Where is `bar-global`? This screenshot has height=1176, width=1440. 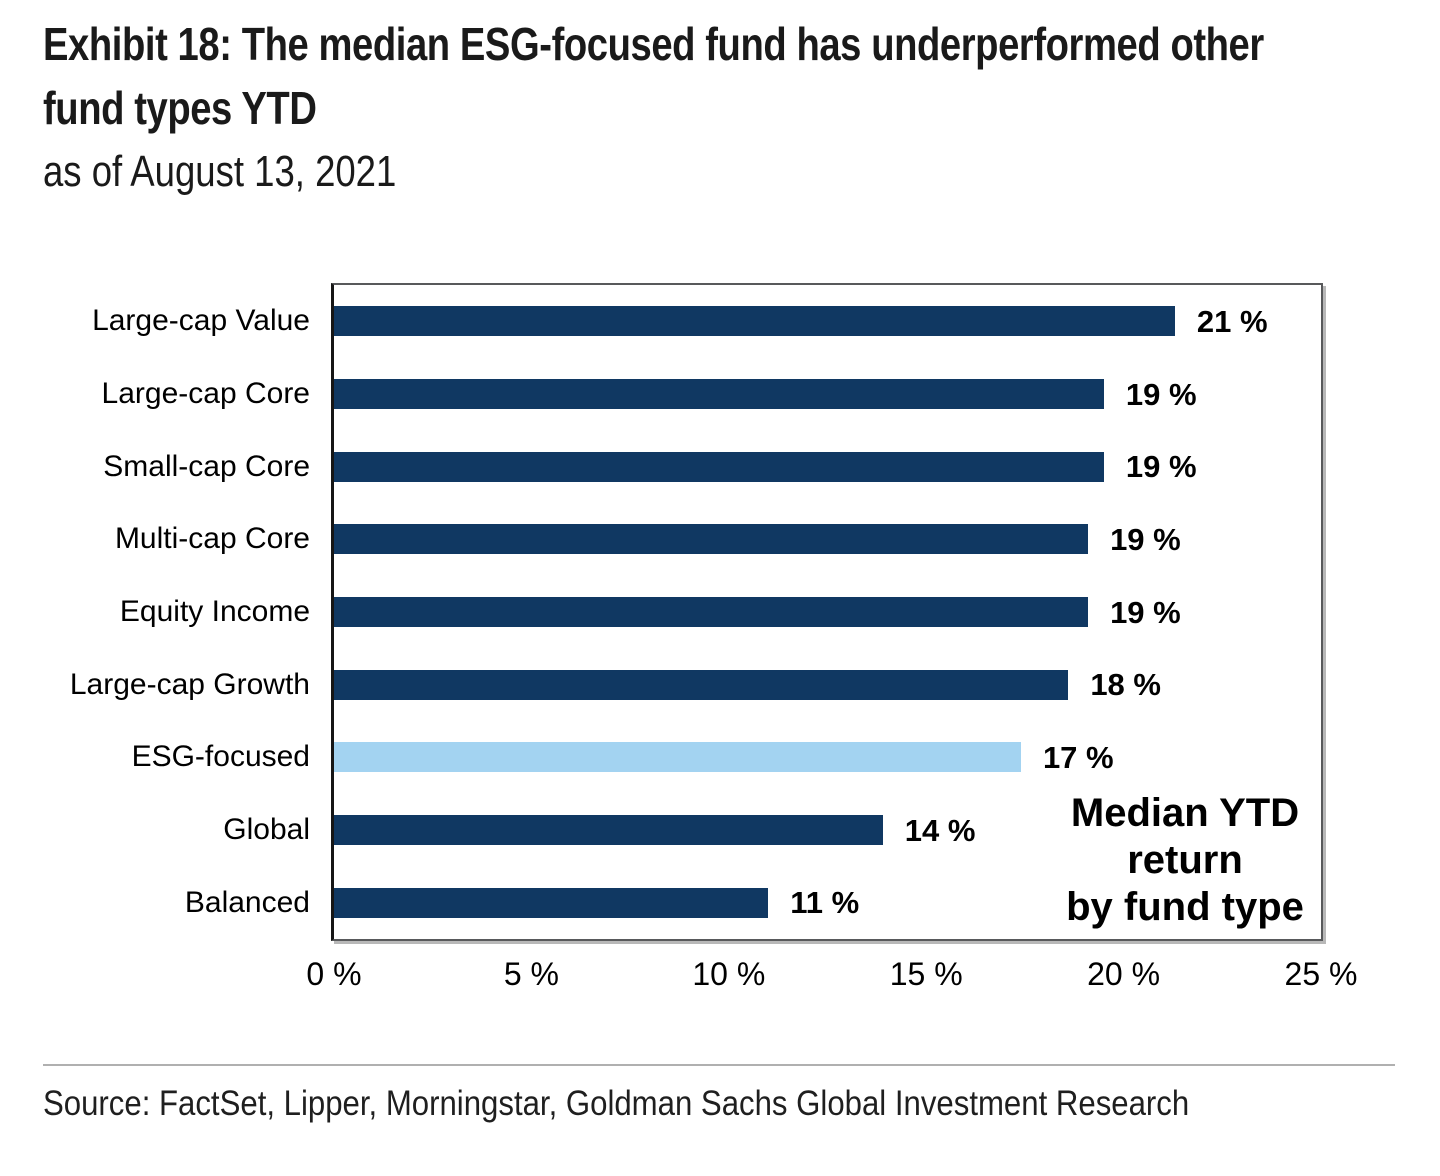
bar-global is located at coordinates (608, 830).